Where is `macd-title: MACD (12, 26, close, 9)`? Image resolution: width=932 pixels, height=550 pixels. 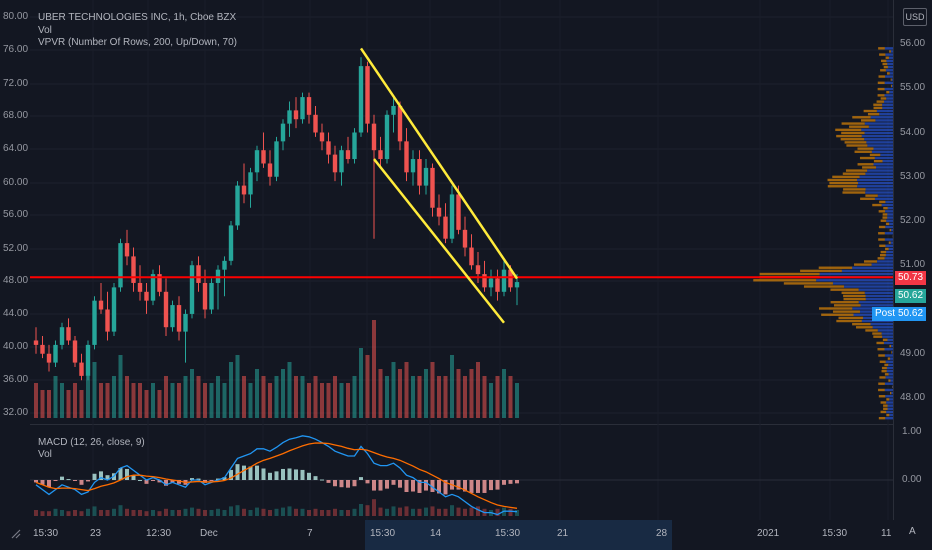 macd-title: MACD (12, 26, close, 9) is located at coordinates (91, 442).